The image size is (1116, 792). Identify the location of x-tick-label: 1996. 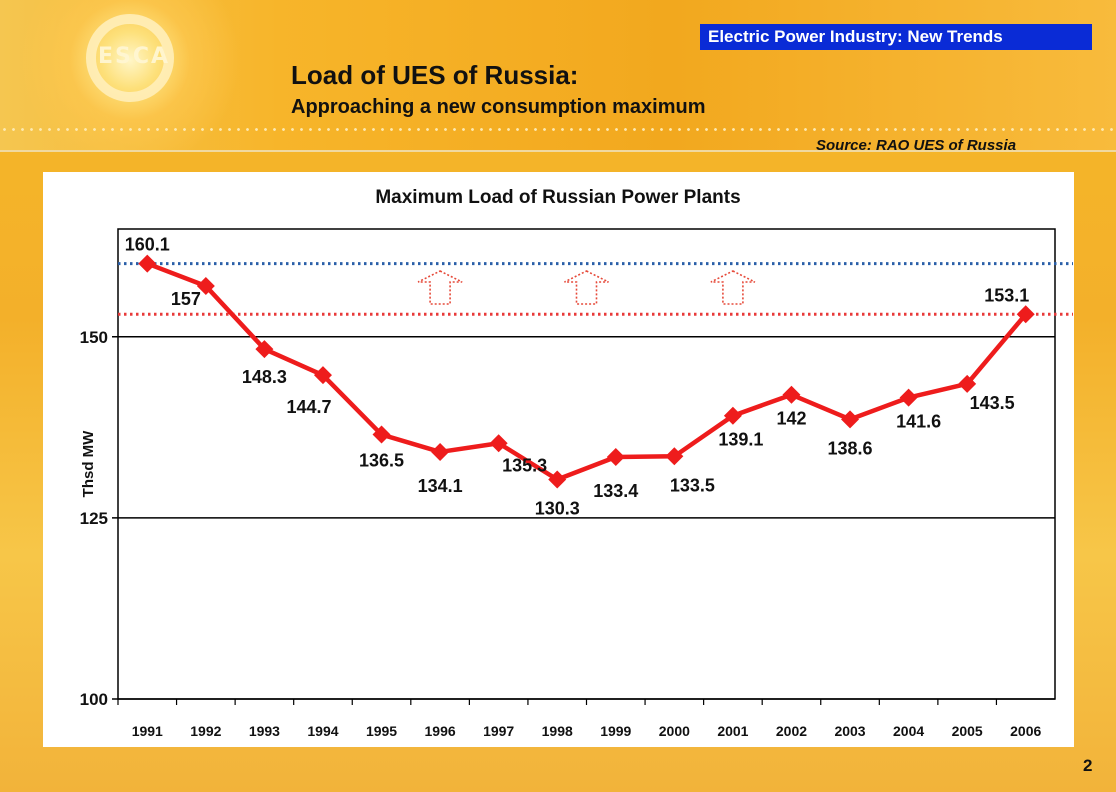
(440, 731).